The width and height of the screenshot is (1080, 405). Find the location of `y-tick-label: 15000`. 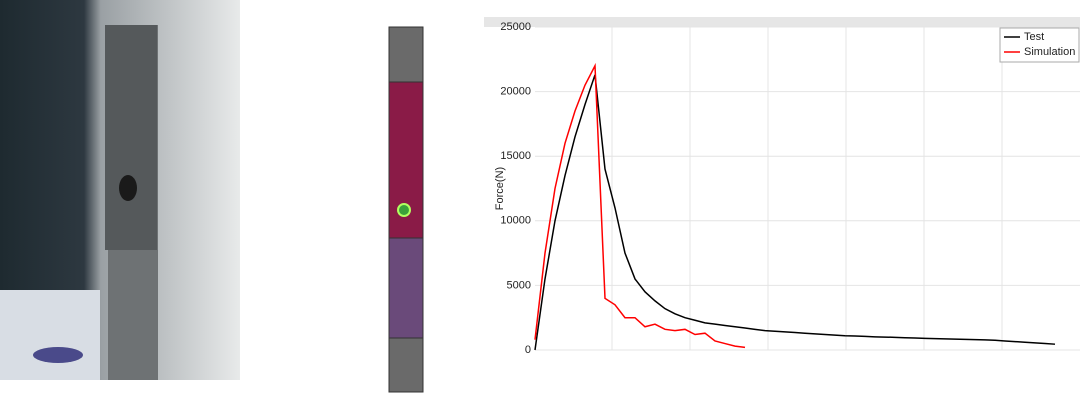

y-tick-label: 15000 is located at coordinates (515, 156).